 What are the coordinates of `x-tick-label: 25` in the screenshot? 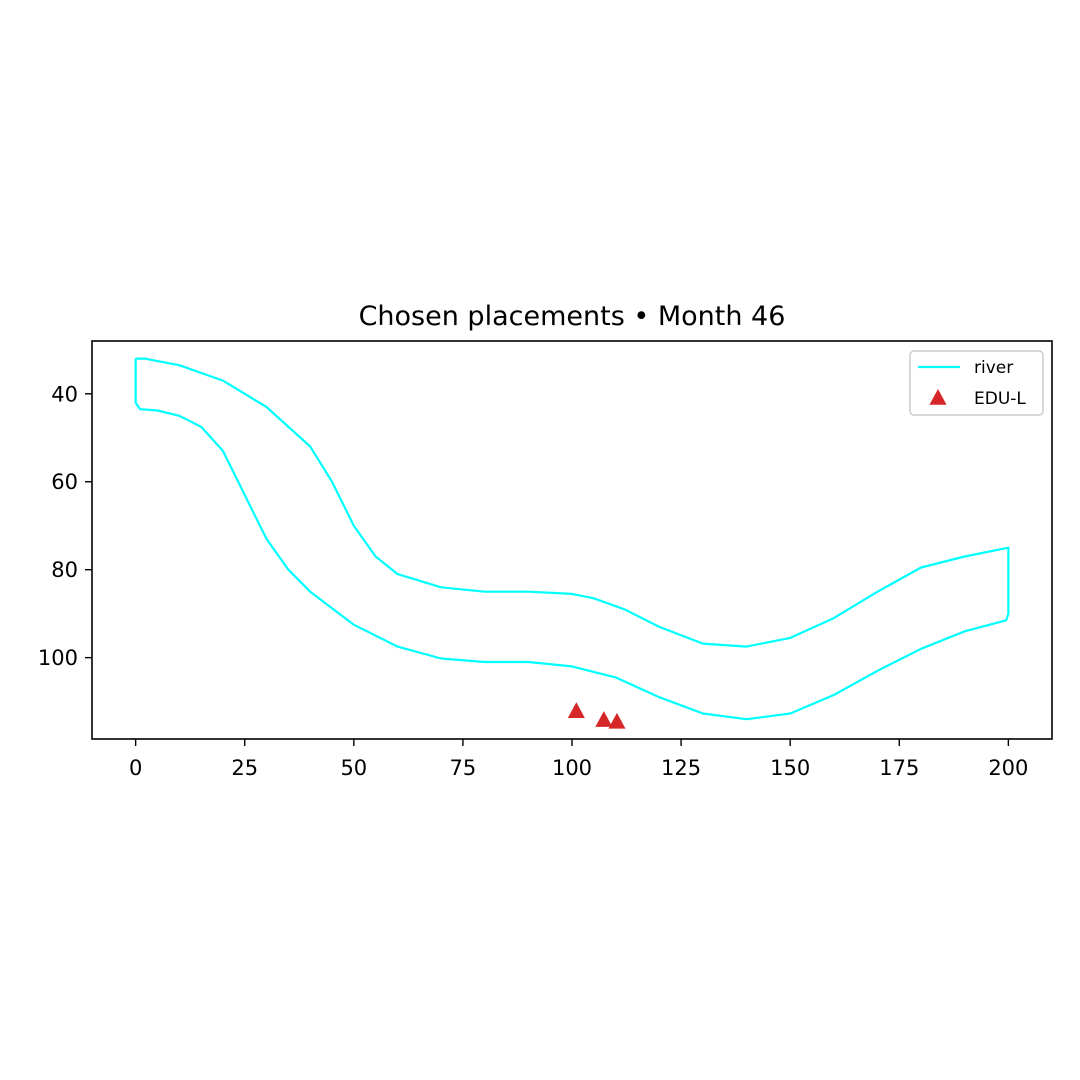 It's located at (244, 768).